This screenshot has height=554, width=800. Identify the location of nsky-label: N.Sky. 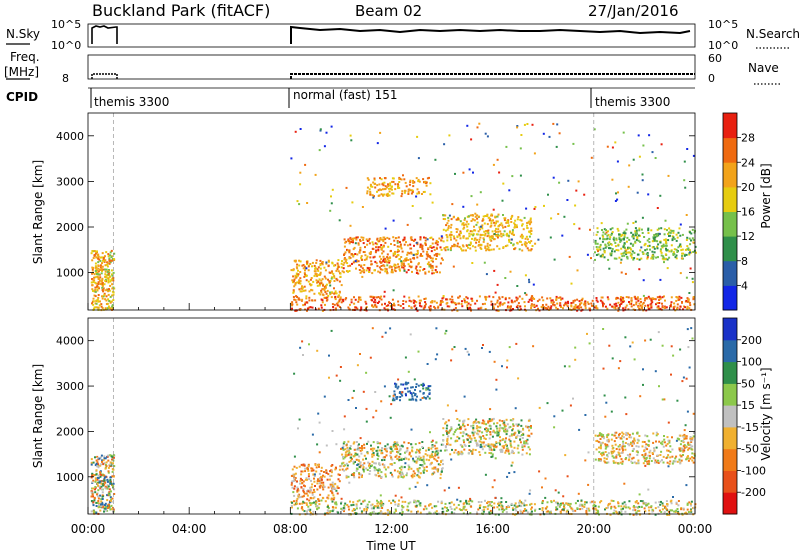
(23, 34).